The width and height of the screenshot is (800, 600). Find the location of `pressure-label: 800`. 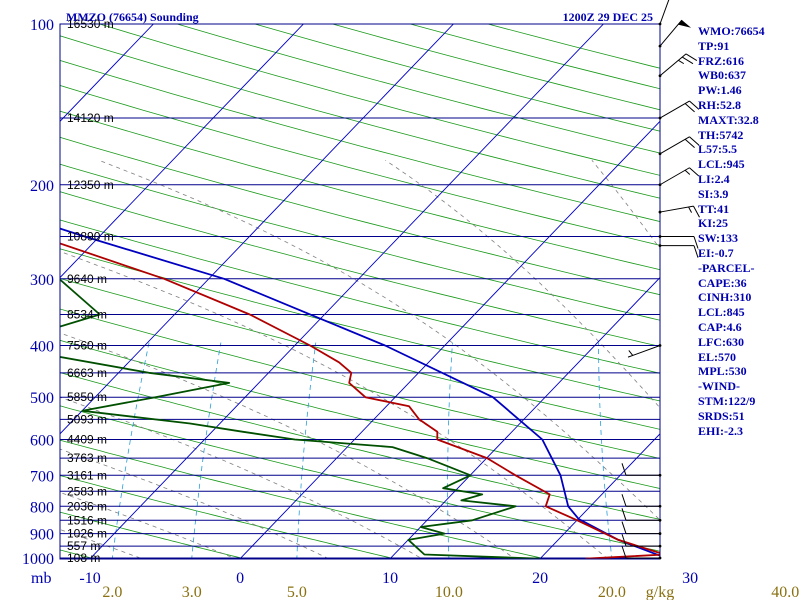

pressure-label: 800 is located at coordinates (42, 507).